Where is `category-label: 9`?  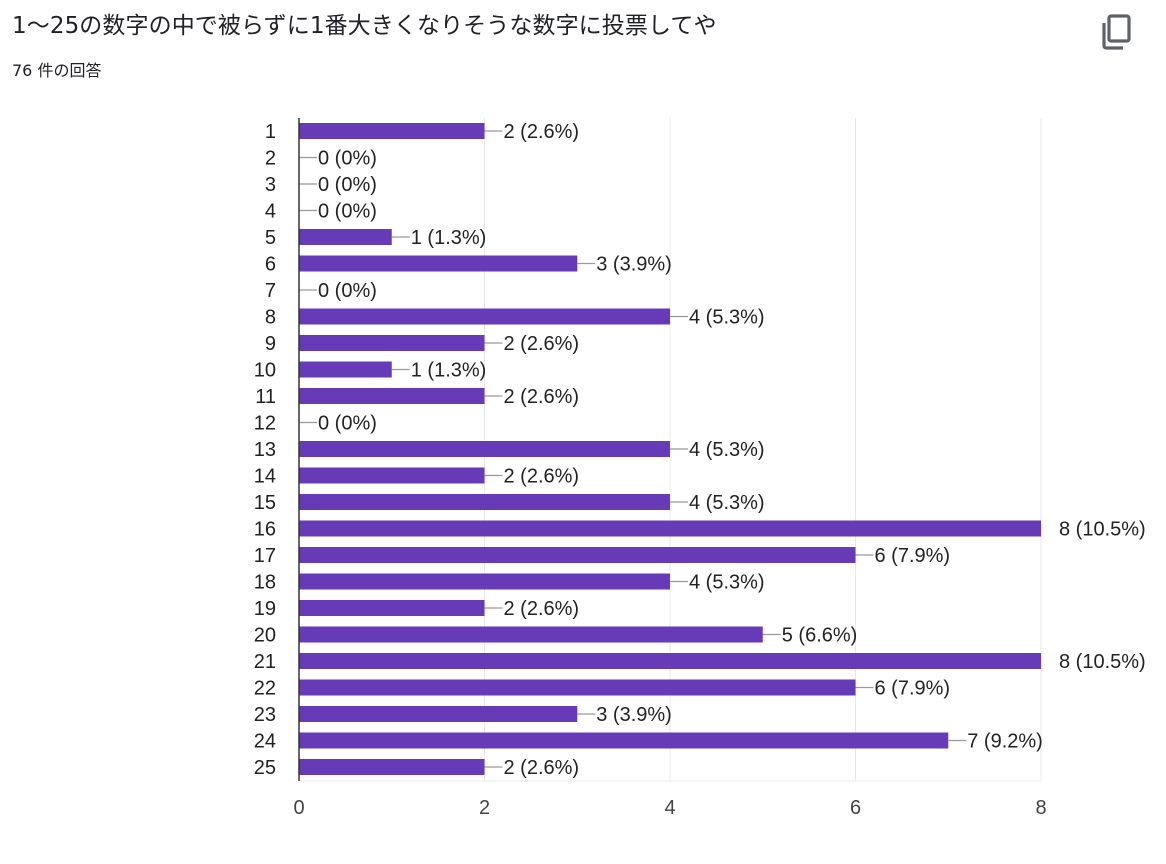
category-label: 9 is located at coordinates (270, 344).